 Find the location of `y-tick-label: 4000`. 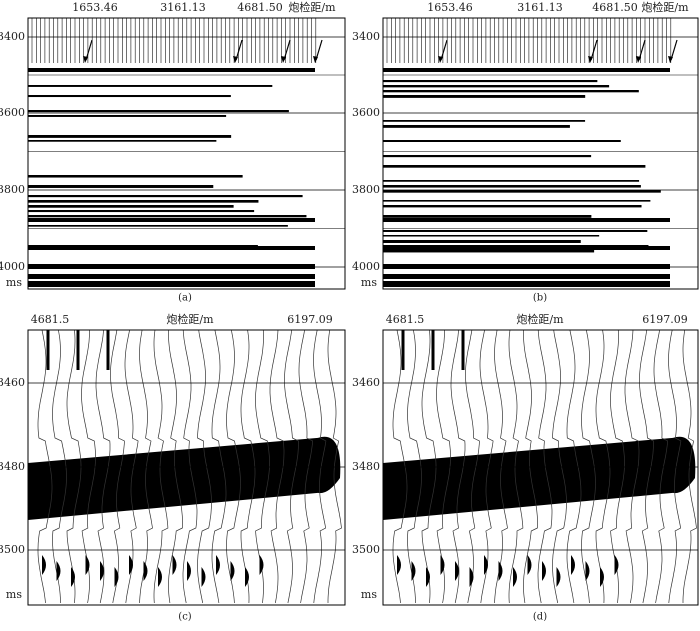

y-tick-label: 4000 is located at coordinates (12, 266).